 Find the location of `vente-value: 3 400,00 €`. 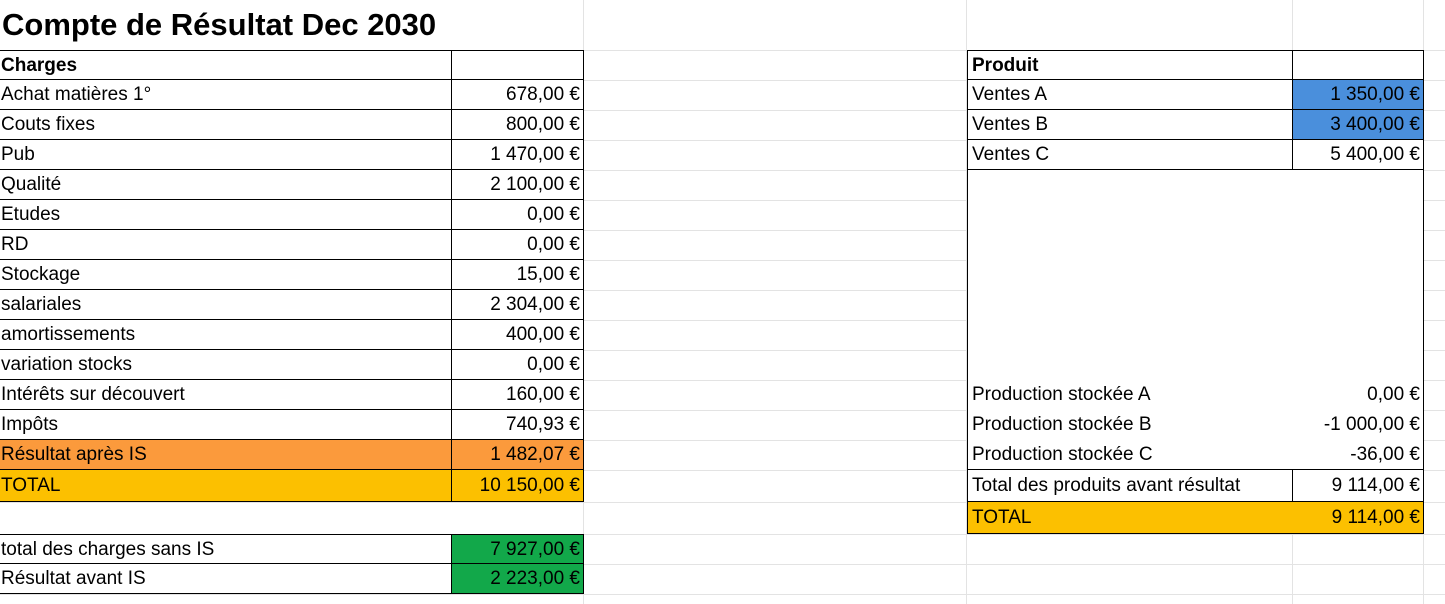

vente-value: 3 400,00 € is located at coordinates (1358, 125).